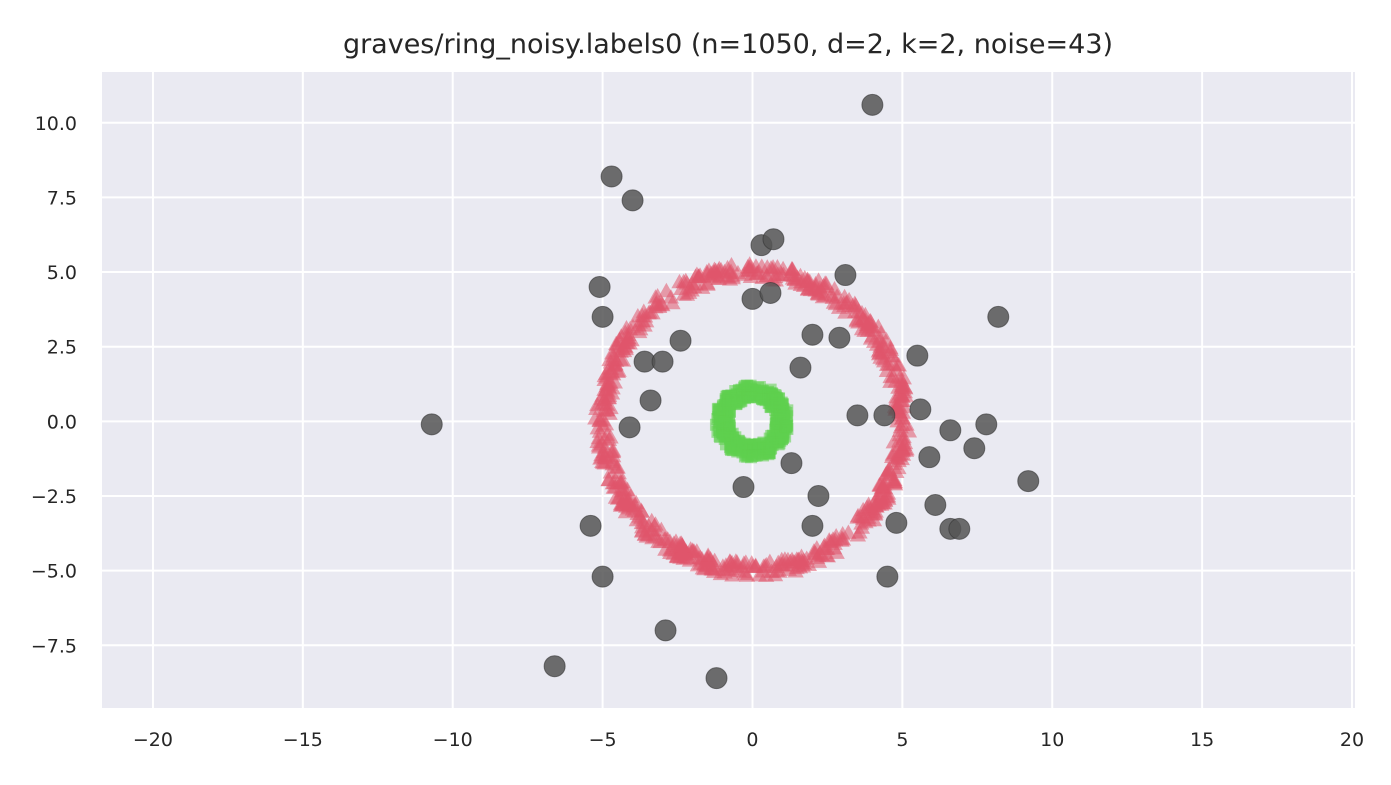 The image size is (1391, 785). I want to click on y-tick-label: −7.5, so click(54, 646).